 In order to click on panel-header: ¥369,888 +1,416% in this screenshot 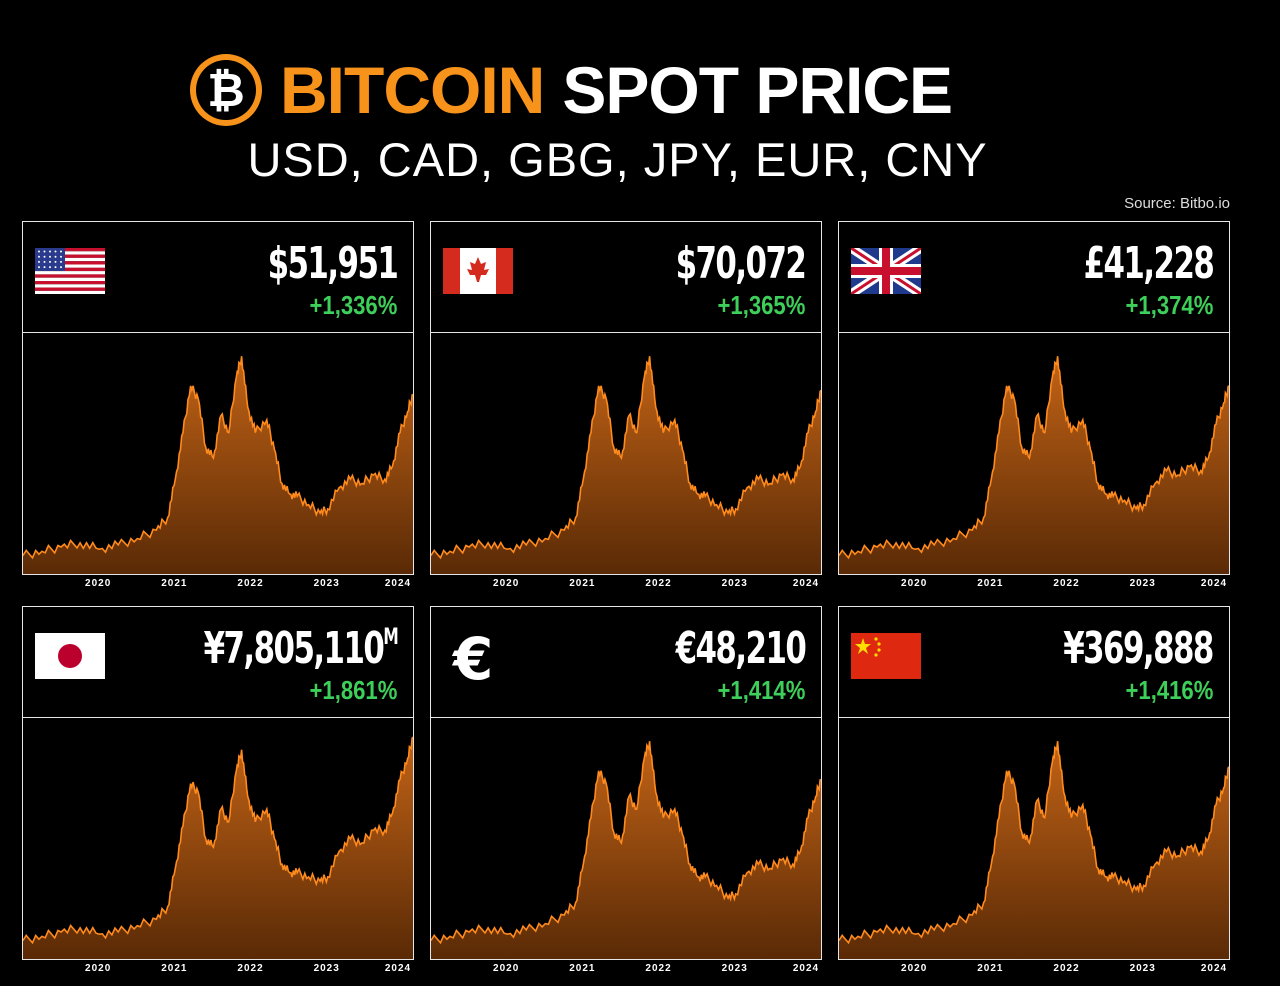, I will do `click(1034, 662)`.